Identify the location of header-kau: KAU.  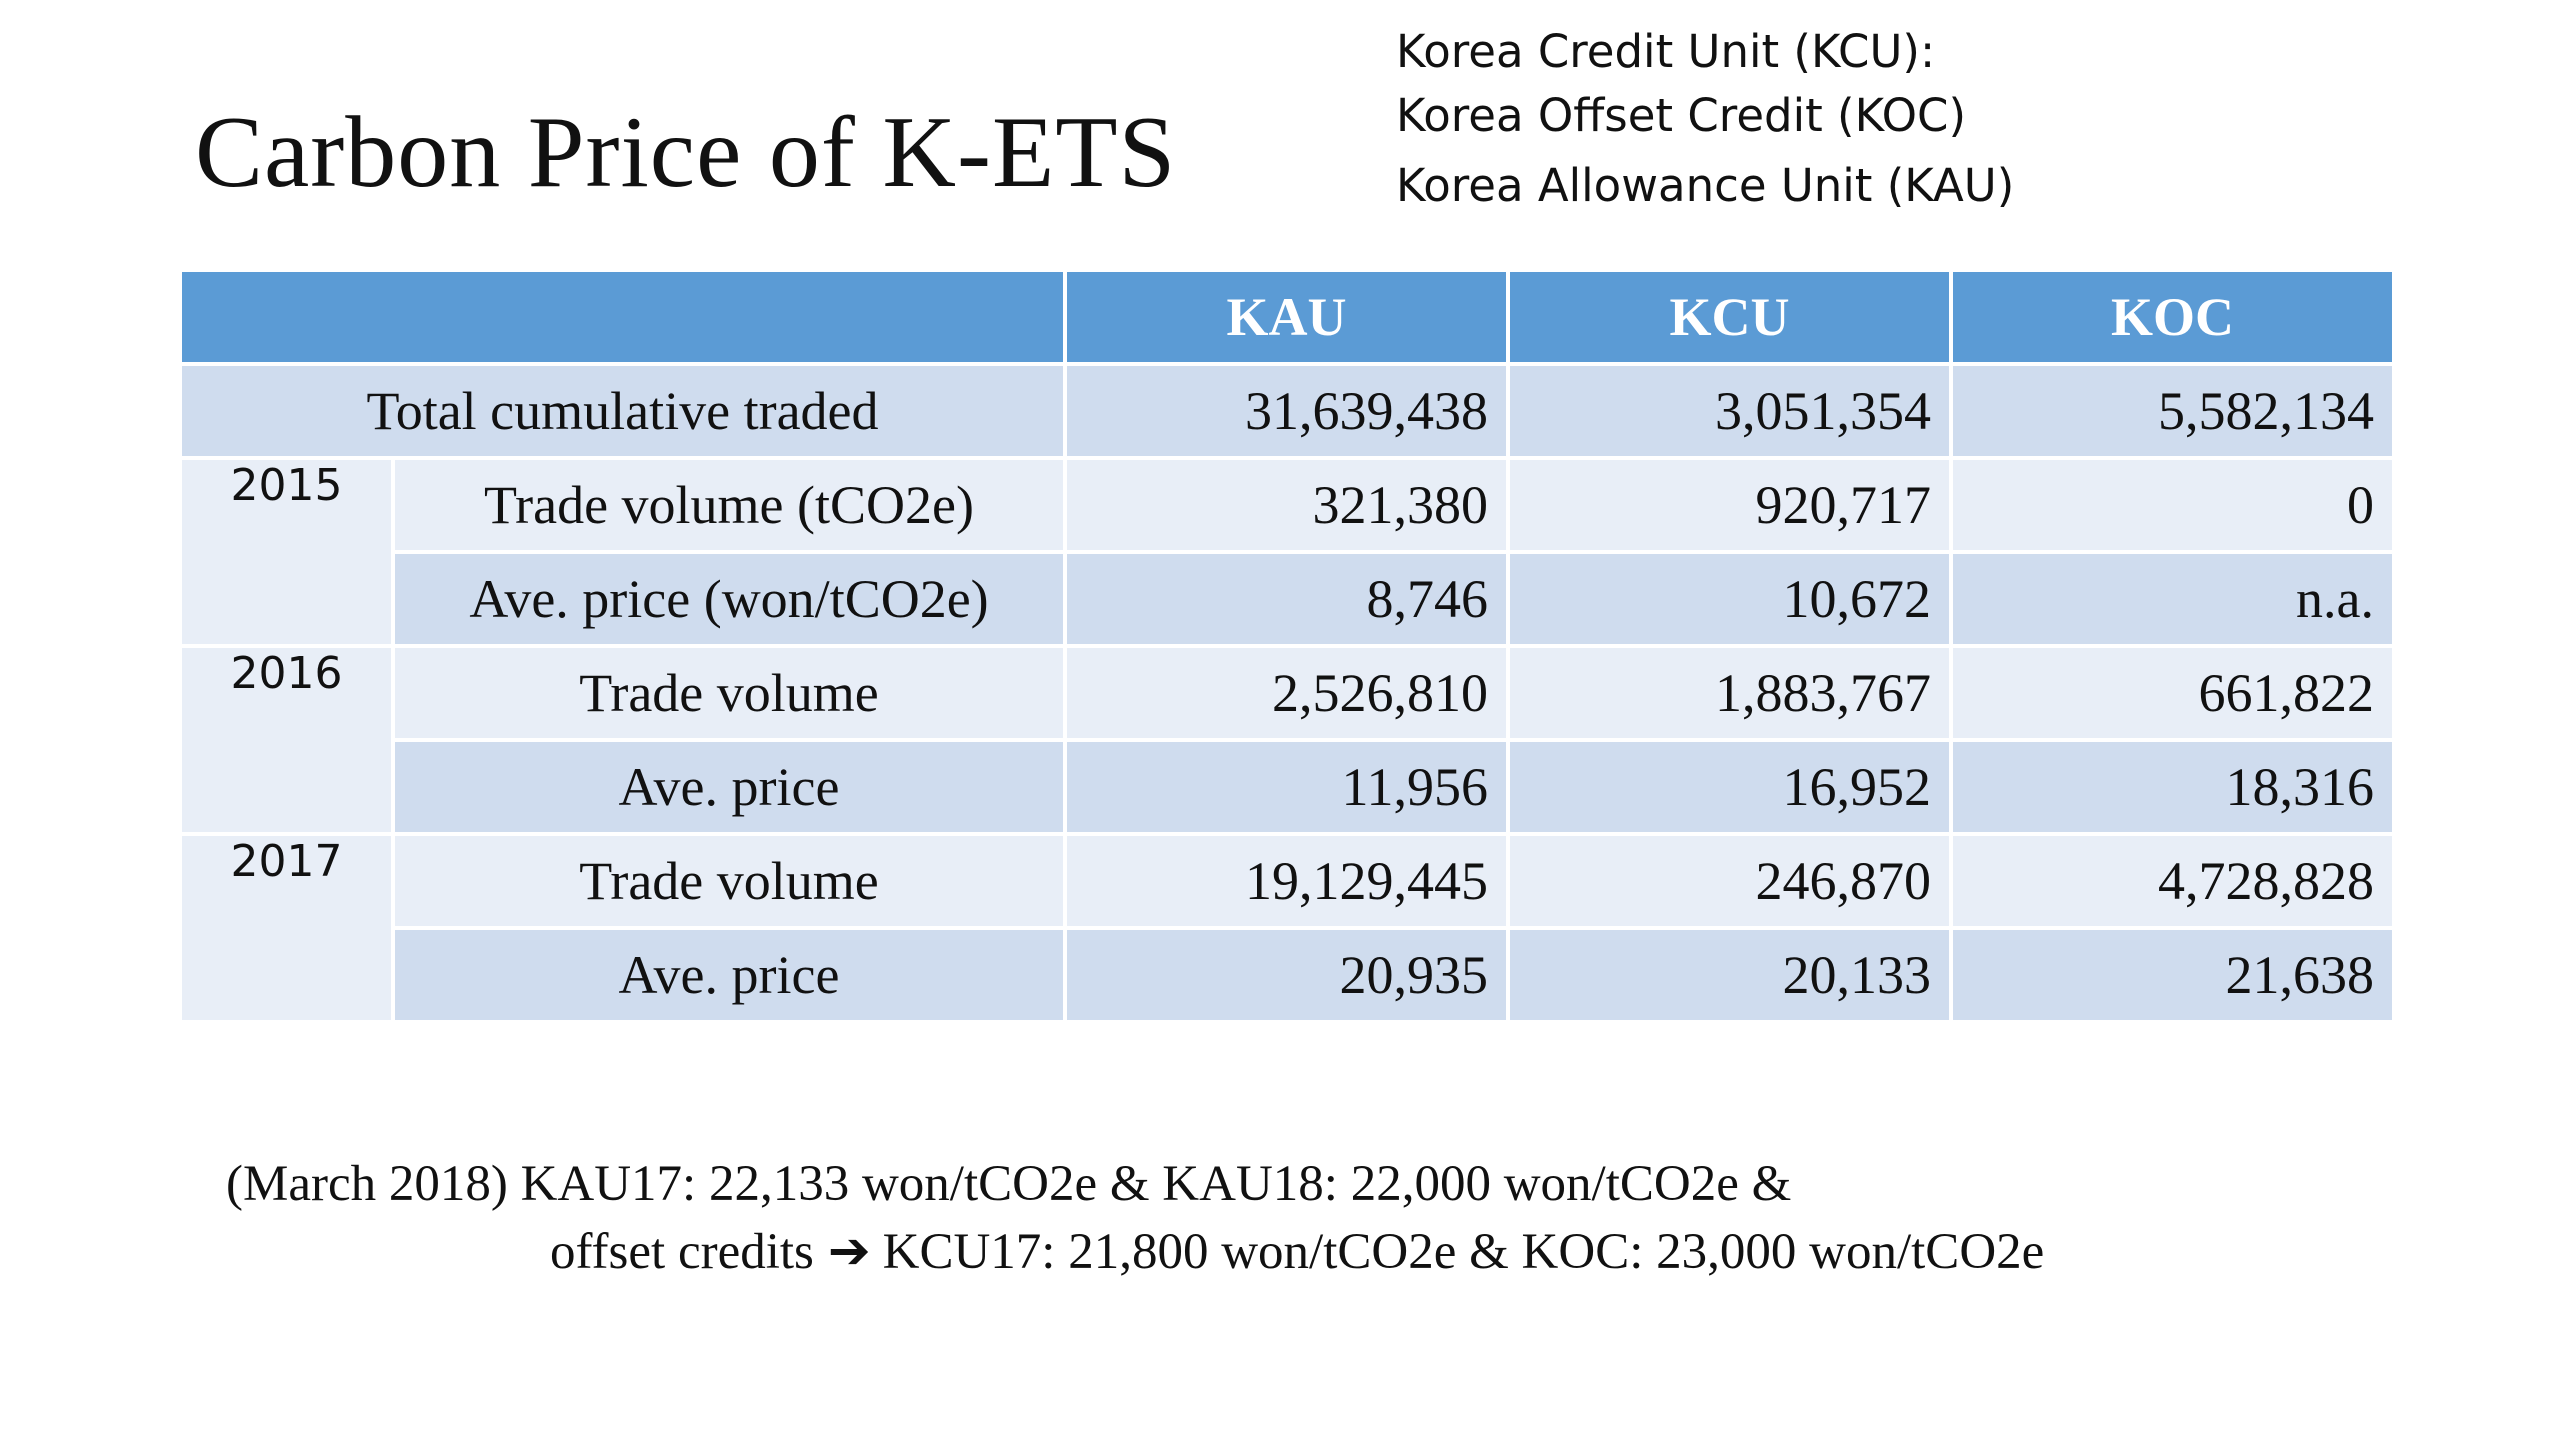
(1286, 317).